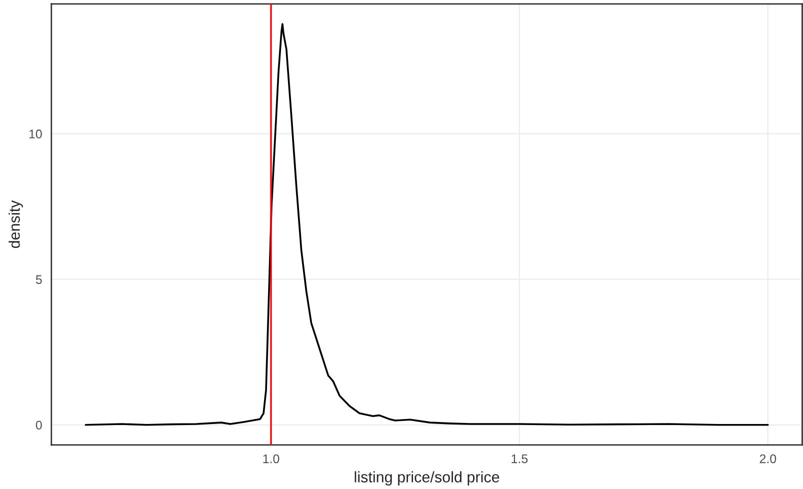  What do you see at coordinates (271, 459) in the screenshot?
I see `x-tick-label: 1.0` at bounding box center [271, 459].